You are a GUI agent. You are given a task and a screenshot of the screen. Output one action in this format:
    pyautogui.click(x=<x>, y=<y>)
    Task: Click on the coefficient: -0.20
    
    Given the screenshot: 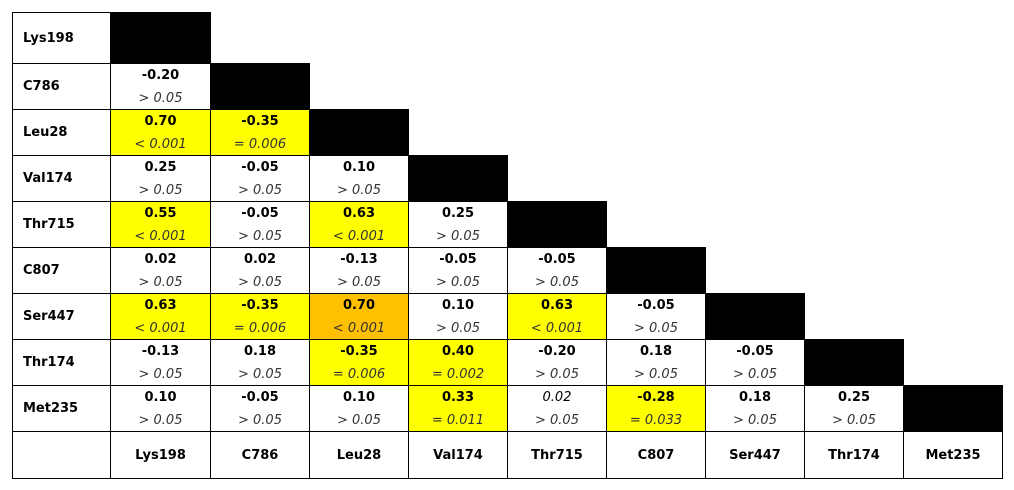 What is the action you would take?
    pyautogui.click(x=557, y=351)
    